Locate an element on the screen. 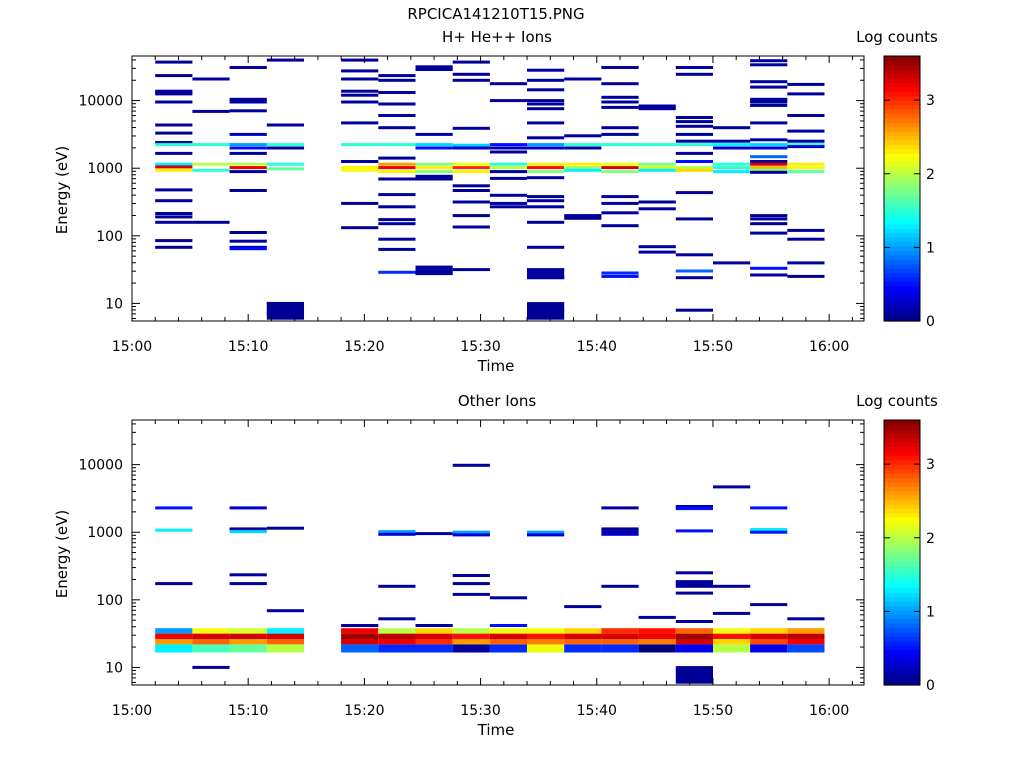 This screenshot has height=768, width=1024. colorbar-frame is located at coordinates (902, 188).